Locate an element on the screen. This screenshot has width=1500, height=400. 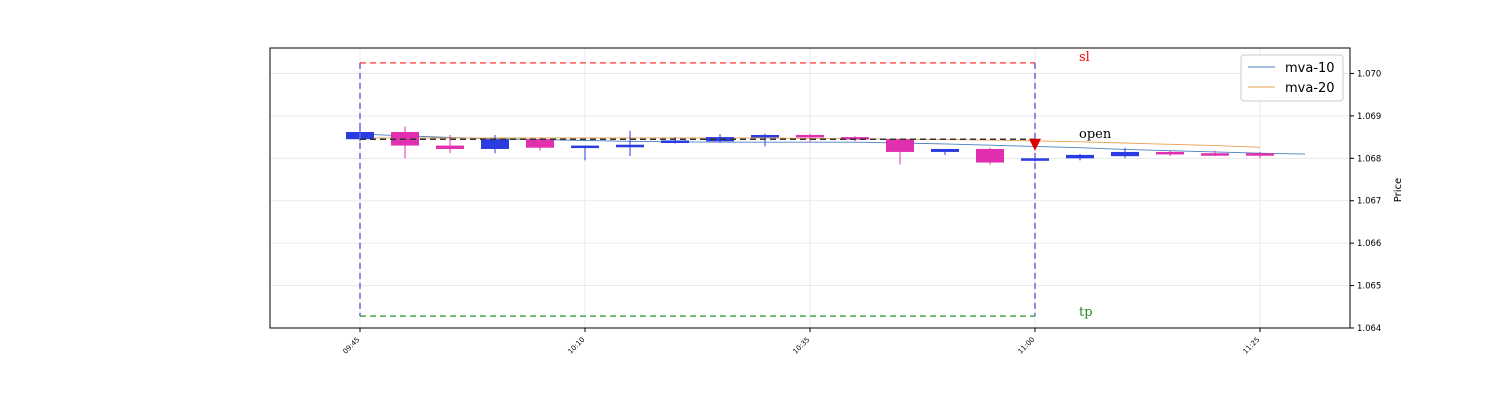
y-tick-label: 1.066 is located at coordinates (1369, 244).